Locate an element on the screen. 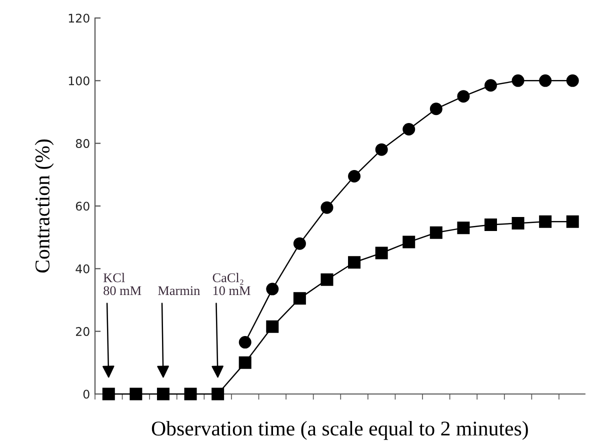 Image resolution: width=592 pixels, height=441 pixels. y-tick-label: 0 is located at coordinates (86, 394).